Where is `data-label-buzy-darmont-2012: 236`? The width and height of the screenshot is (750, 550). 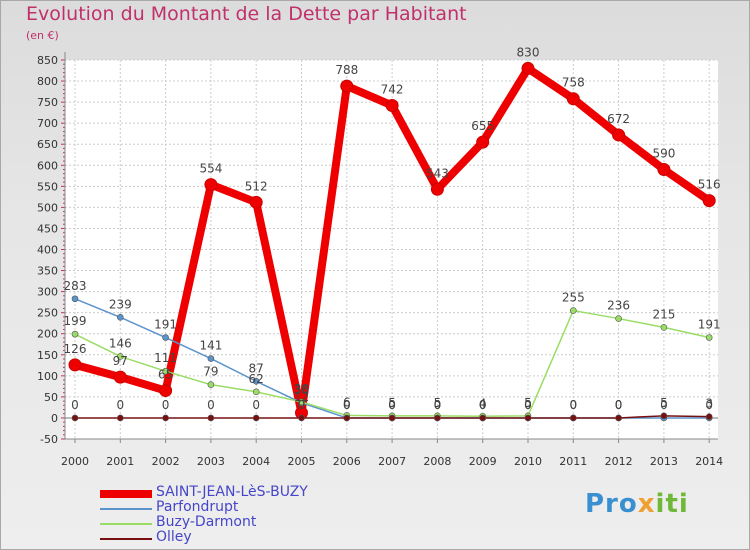
data-label-buzy-darmont-2012: 236 is located at coordinates (618, 306).